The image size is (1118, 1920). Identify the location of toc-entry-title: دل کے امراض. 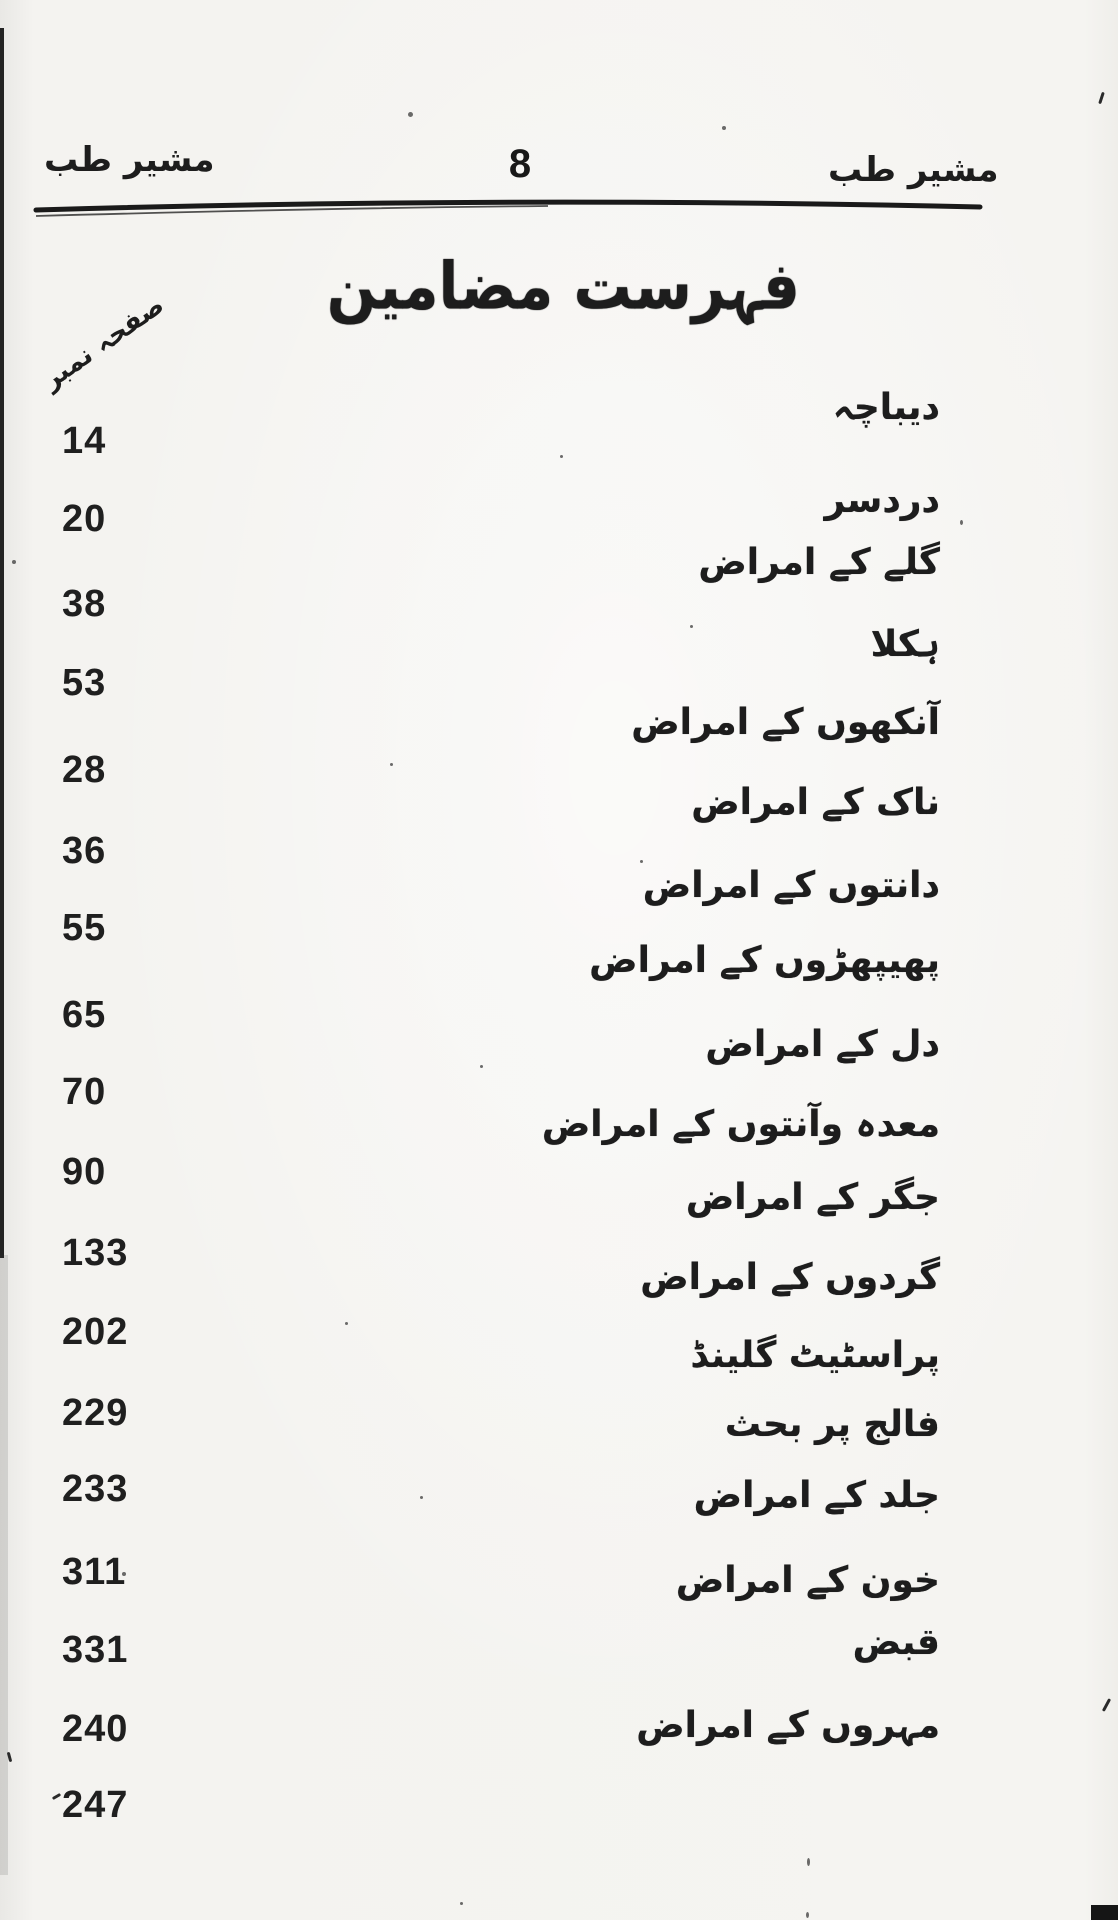
(822, 1044).